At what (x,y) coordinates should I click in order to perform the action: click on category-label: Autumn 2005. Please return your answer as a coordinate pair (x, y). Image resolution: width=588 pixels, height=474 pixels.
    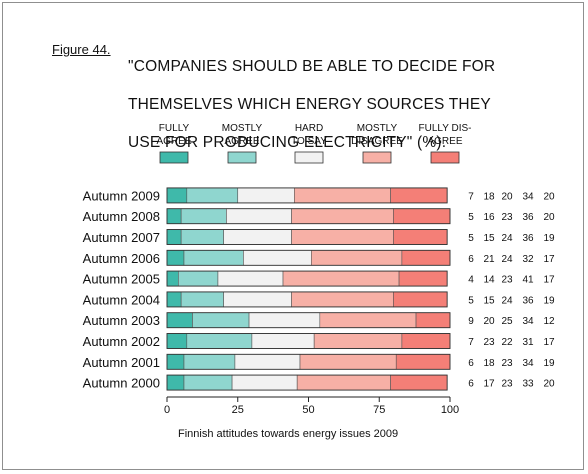
    Looking at the image, I should click on (121, 279).